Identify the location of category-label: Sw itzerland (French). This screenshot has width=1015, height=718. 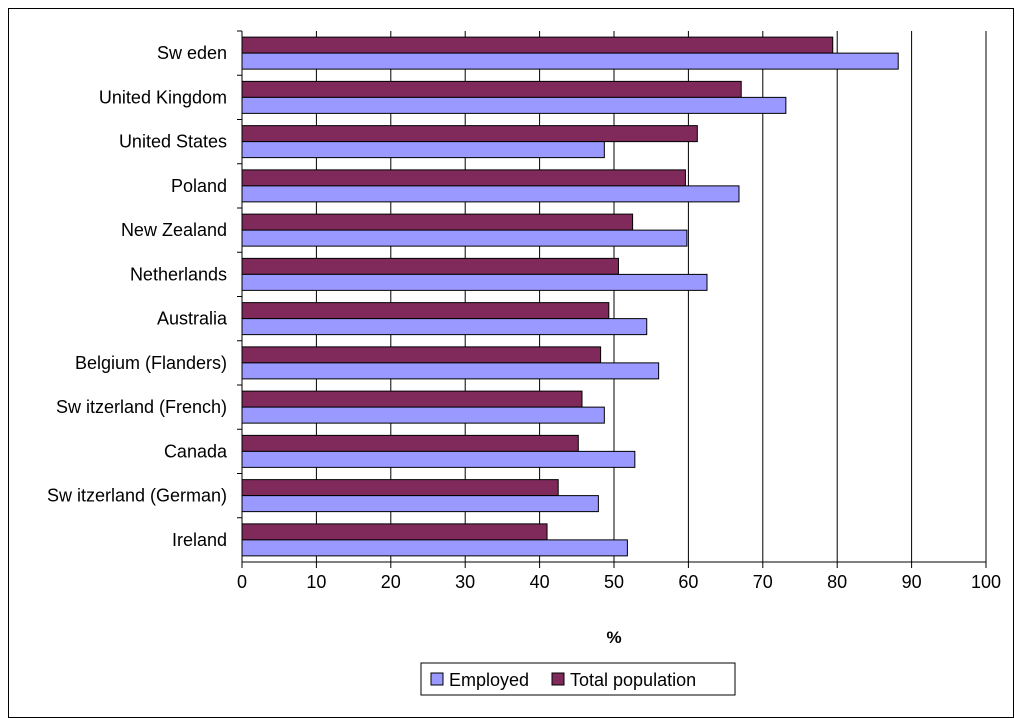
(141, 407).